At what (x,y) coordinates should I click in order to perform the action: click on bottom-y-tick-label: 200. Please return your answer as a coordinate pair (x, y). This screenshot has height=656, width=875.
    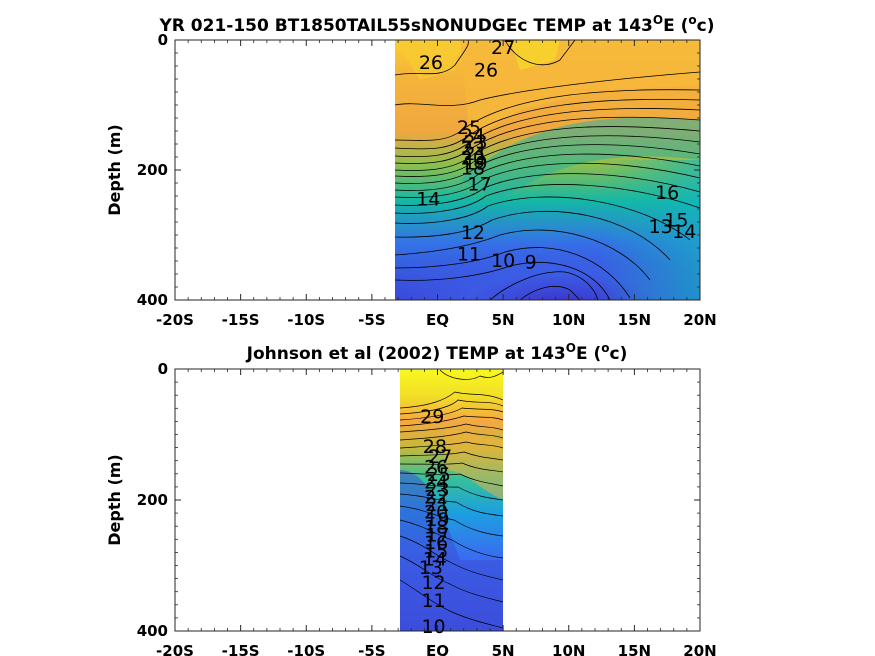
    Looking at the image, I should click on (152, 500).